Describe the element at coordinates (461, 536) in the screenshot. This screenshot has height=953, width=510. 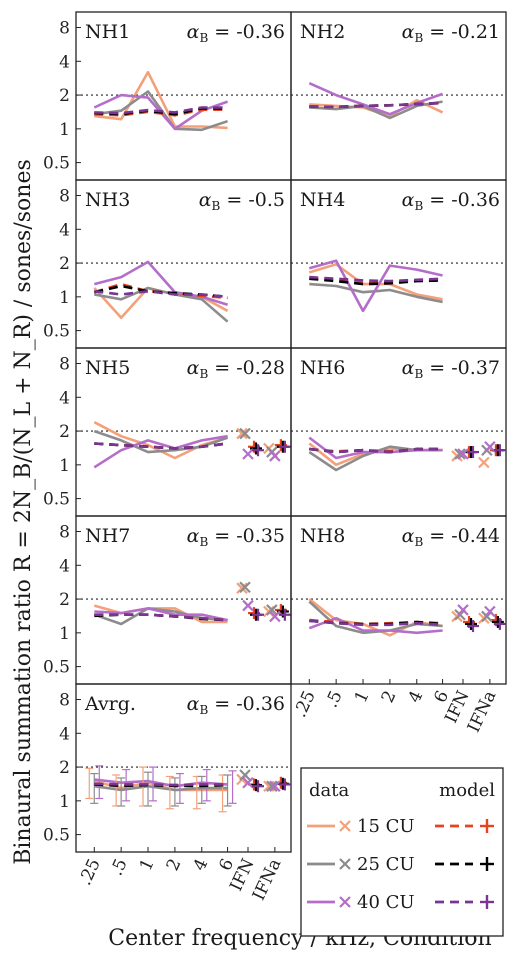
I see `alpha-value: = -0.44` at that location.